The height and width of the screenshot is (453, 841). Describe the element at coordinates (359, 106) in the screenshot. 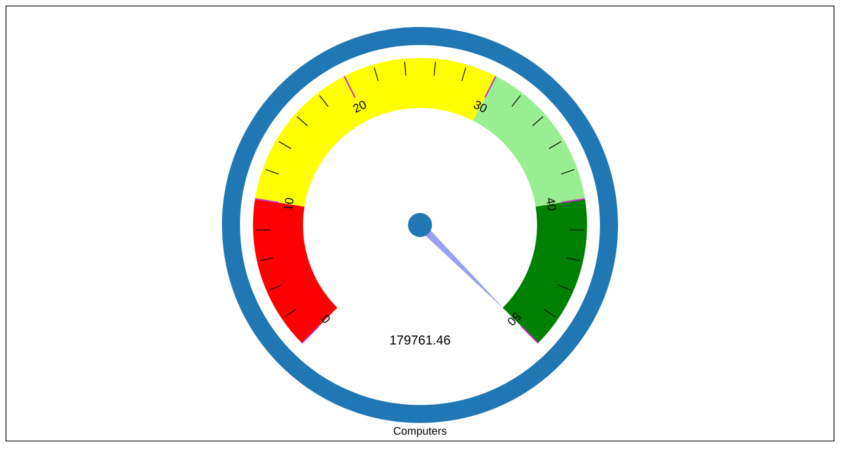

I see `text: 20` at that location.